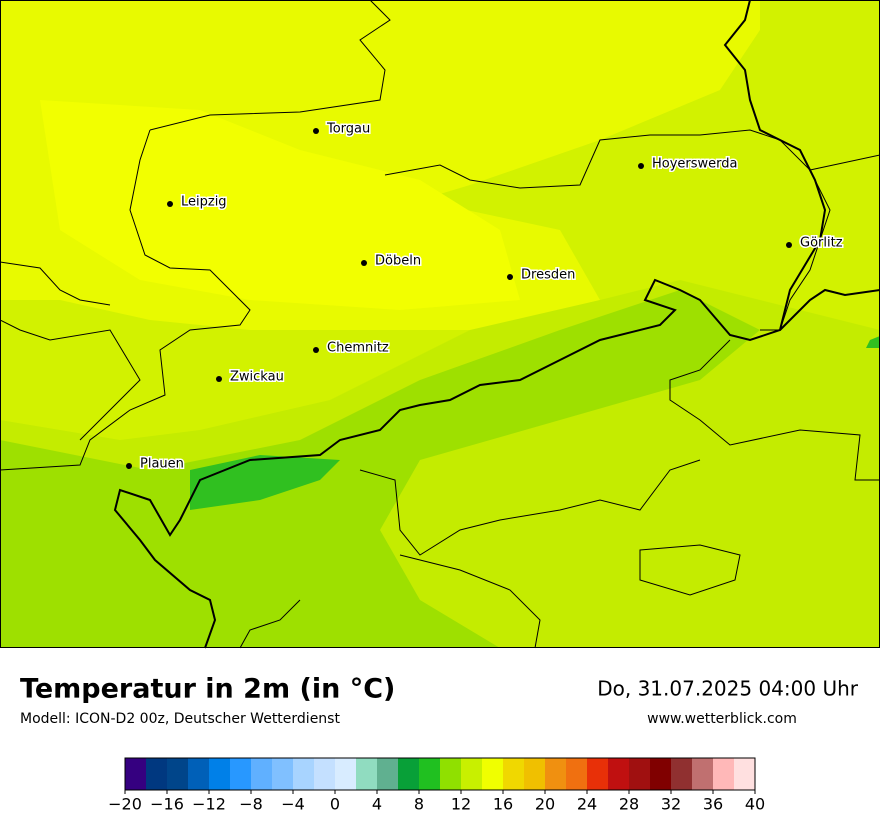 The width and height of the screenshot is (880, 834). Describe the element at coordinates (503, 804) in the screenshot. I see `colorbar-tick-label: 16` at that location.